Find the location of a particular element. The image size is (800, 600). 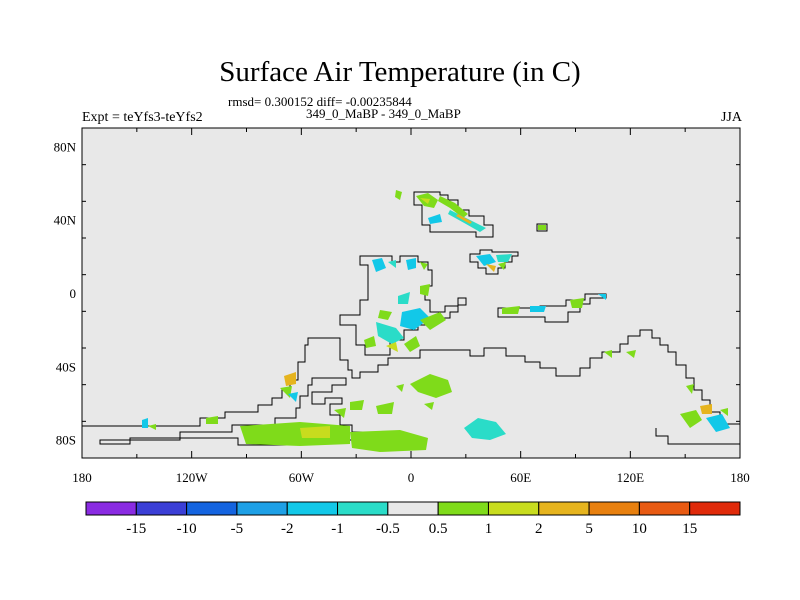

lat-tick-label: 80S is located at coordinates (66, 440).